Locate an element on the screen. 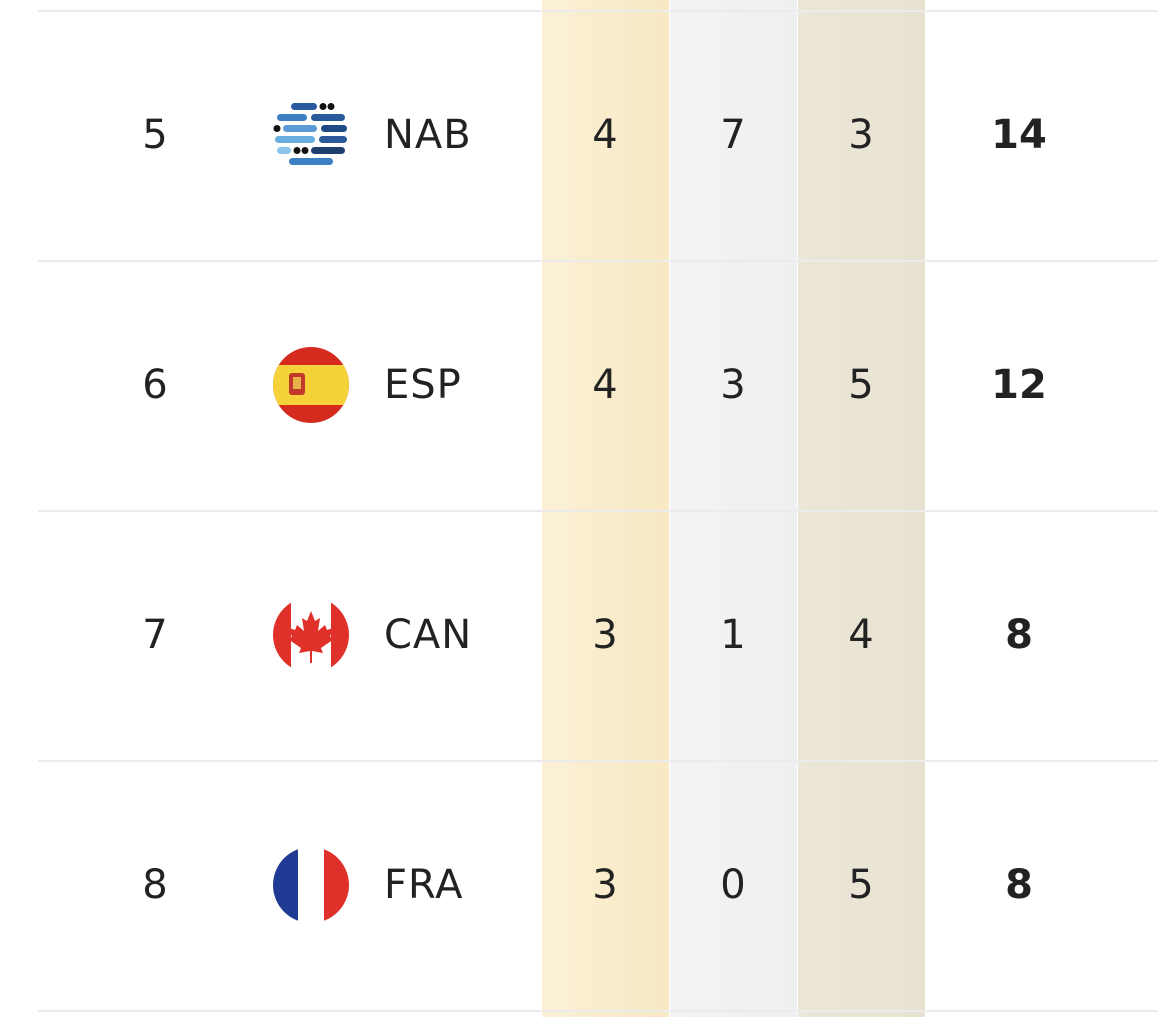 The width and height of the screenshot is (1158, 1017). rank: 5 is located at coordinates (155, 135).